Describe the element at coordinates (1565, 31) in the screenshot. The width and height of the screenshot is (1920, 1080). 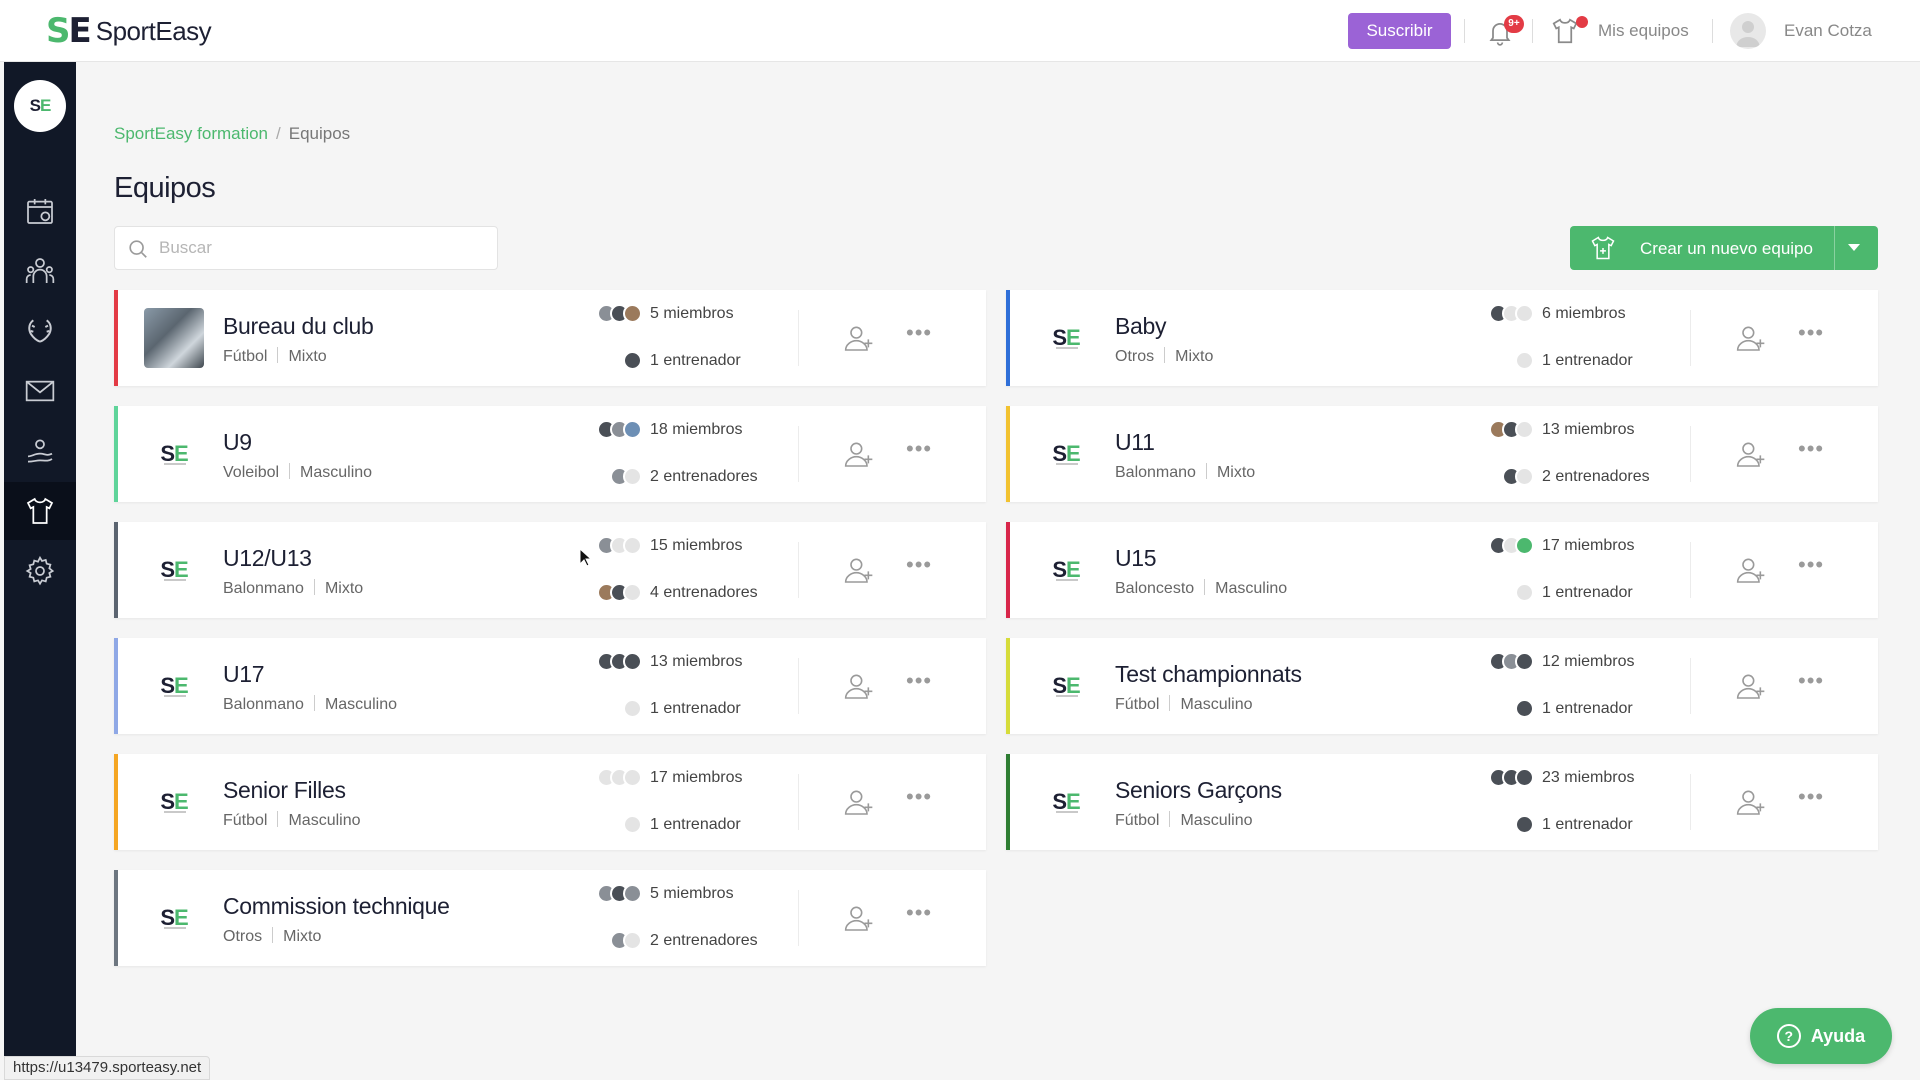
I see `jersey-icon` at that location.